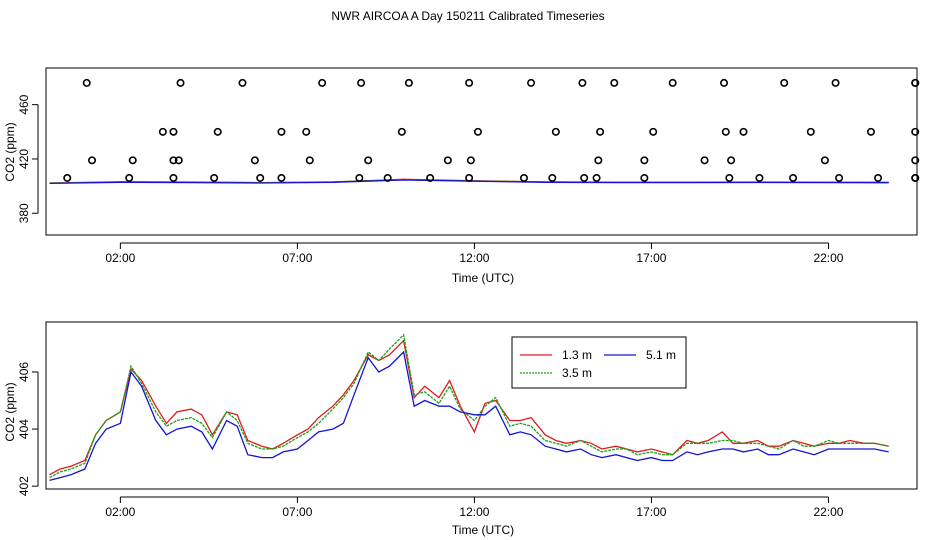  I want to click on top-series-5-1-m, so click(469, 182).